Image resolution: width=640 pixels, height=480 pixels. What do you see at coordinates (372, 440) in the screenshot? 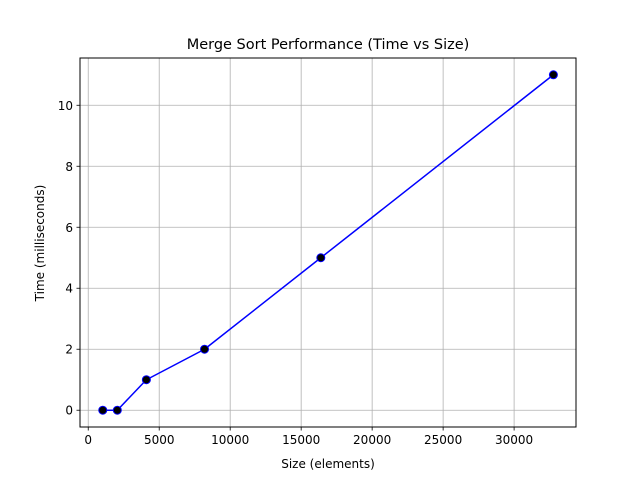
I see `x-tick-label: 20000` at bounding box center [372, 440].